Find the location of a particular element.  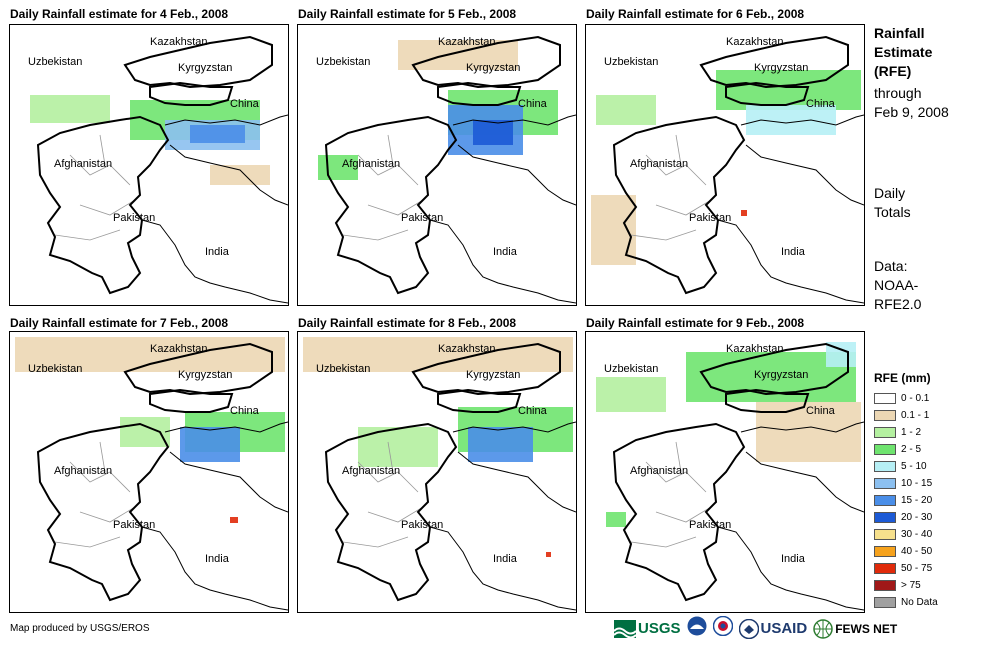

legend-item: 1 - 2 is located at coordinates (906, 432).